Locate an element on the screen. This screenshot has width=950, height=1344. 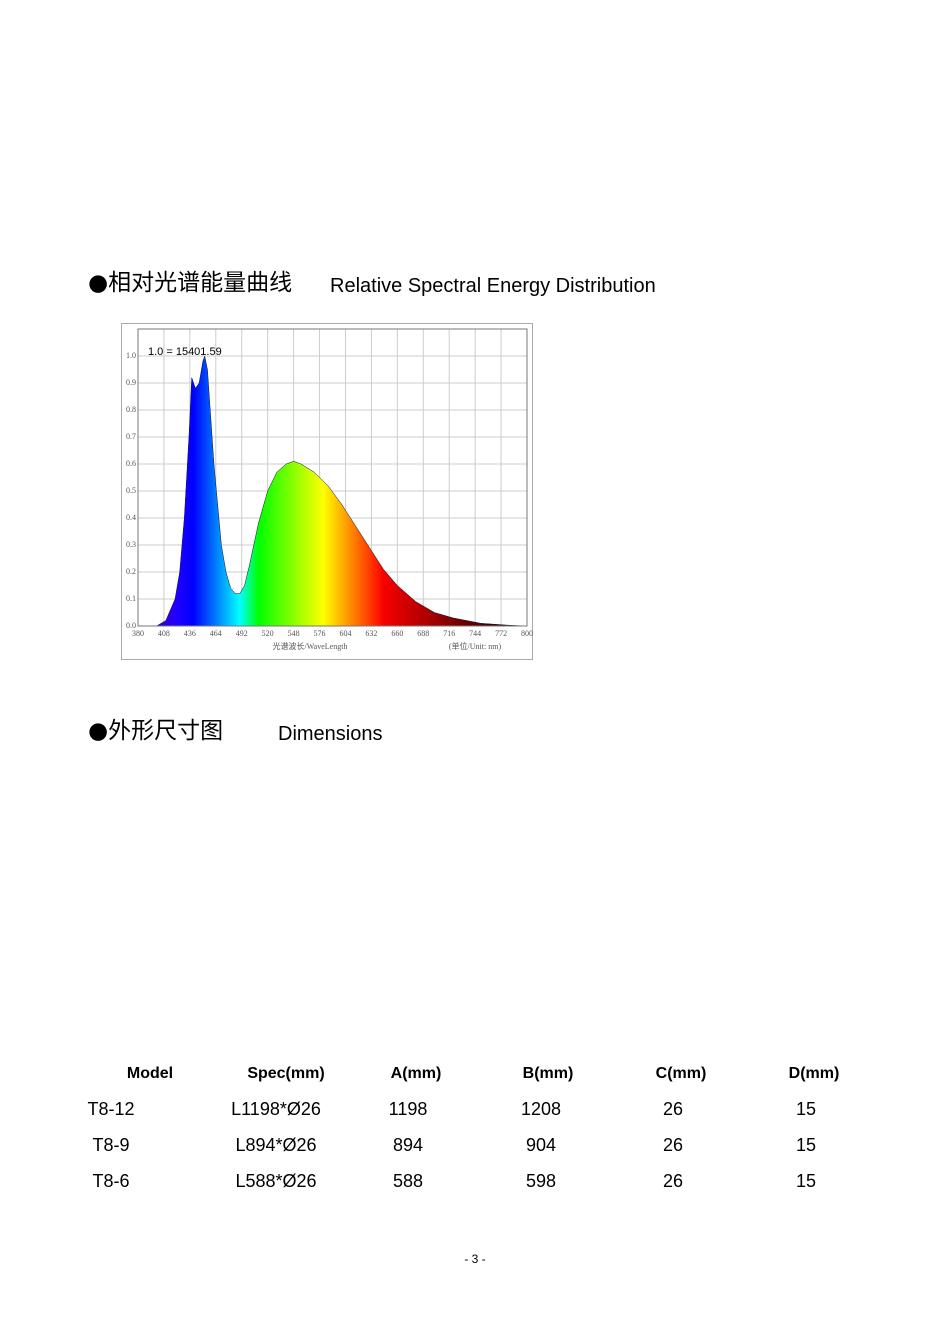
x-tick-label: 464 is located at coordinates (216, 633).